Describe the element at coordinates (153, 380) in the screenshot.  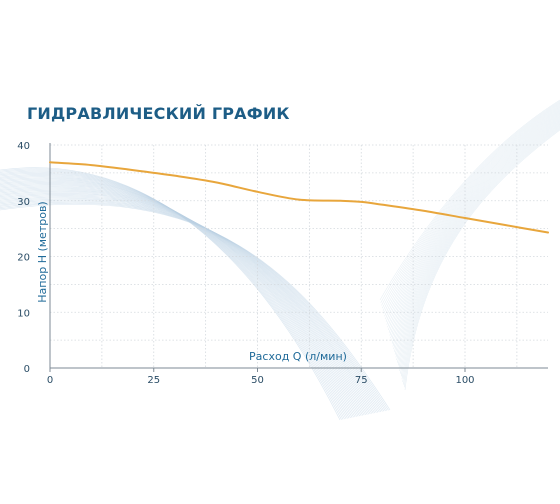
I see `x-tick-label: 25` at that location.